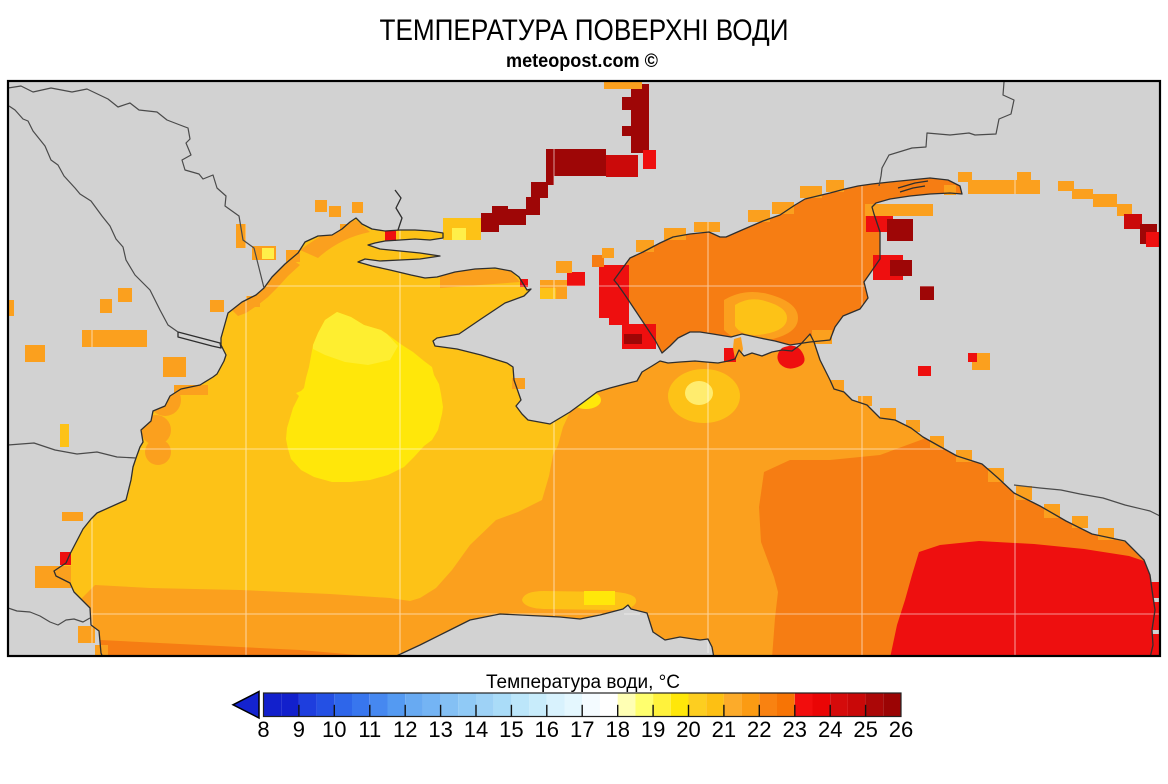 Image resolution: width=1168 pixels, height=784 pixels. What do you see at coordinates (795, 729) in the screenshot?
I see `svg-text: 23` at bounding box center [795, 729].